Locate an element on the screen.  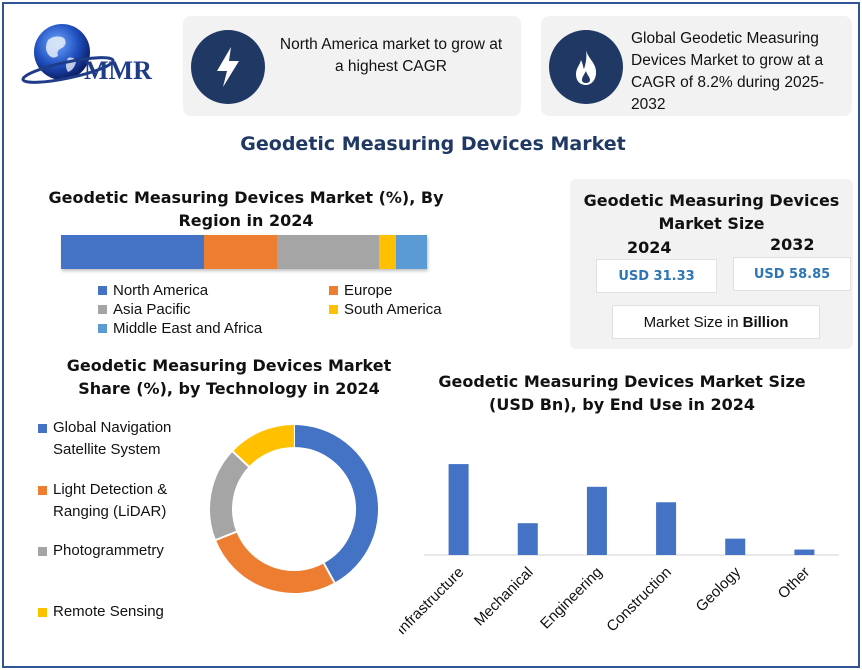
legend-europe: Europe is located at coordinates (360, 290).